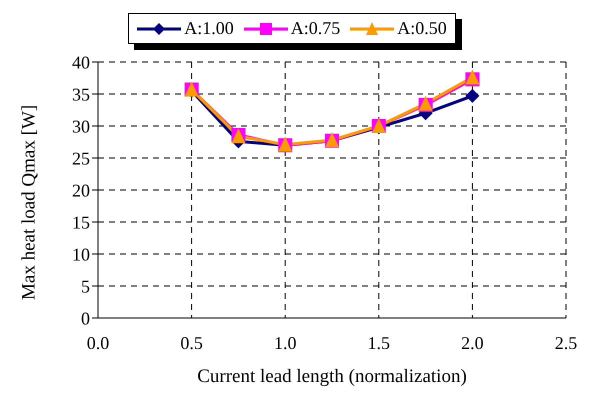  What do you see at coordinates (98, 342) in the screenshot?
I see `x-tick-label: 0.0` at bounding box center [98, 342].